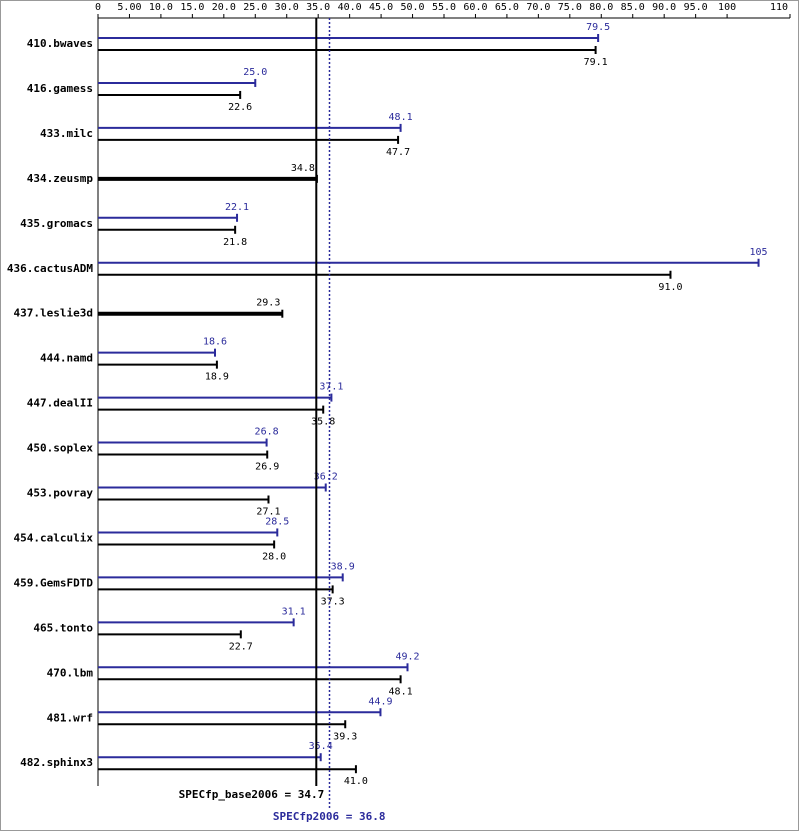 The image size is (799, 831). What do you see at coordinates (345, 736) in the screenshot?
I see `value-label: 39.3` at bounding box center [345, 736].